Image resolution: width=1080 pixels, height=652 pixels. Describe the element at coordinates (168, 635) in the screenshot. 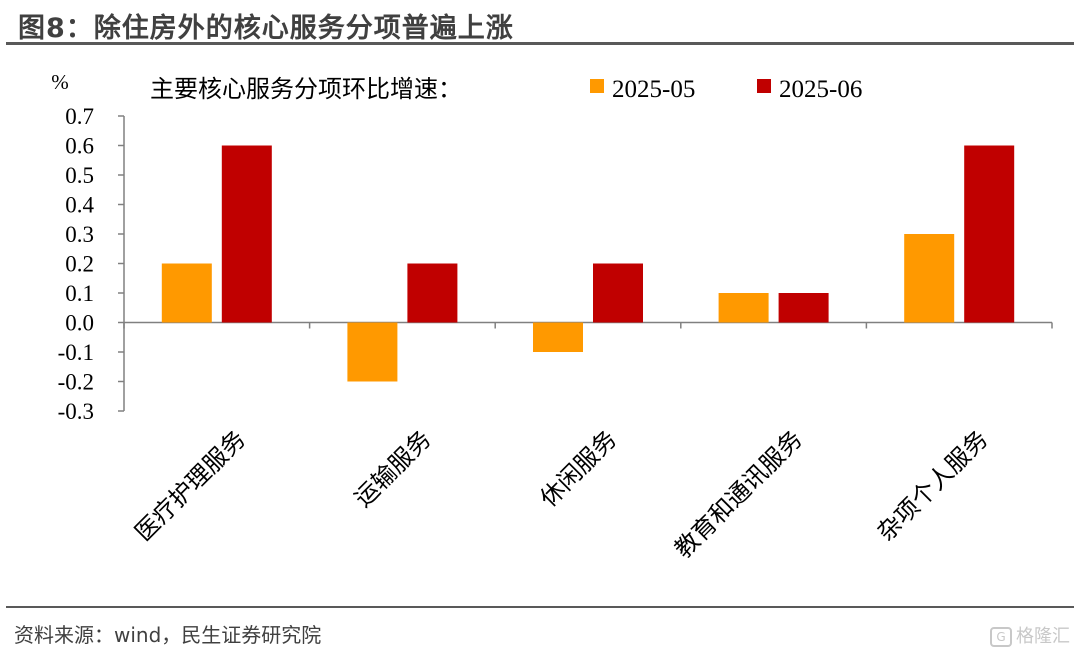

I see `source-note: 资料来源：wind，民生证券研究院` at that location.